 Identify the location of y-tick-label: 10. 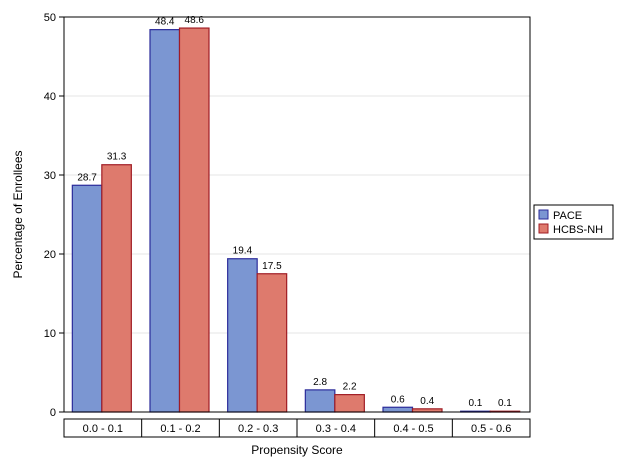
(50, 334).